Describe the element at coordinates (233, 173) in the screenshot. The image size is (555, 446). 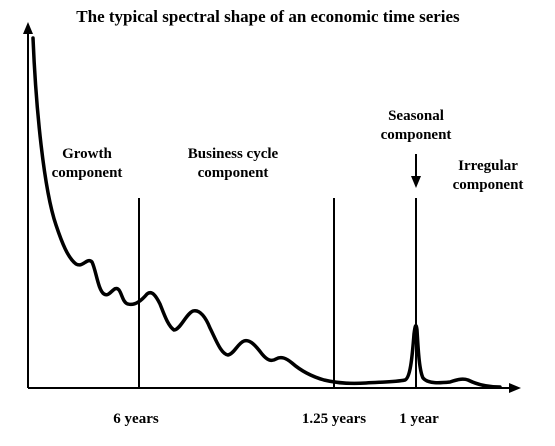
I see `business-cycle-label-line2: component` at that location.